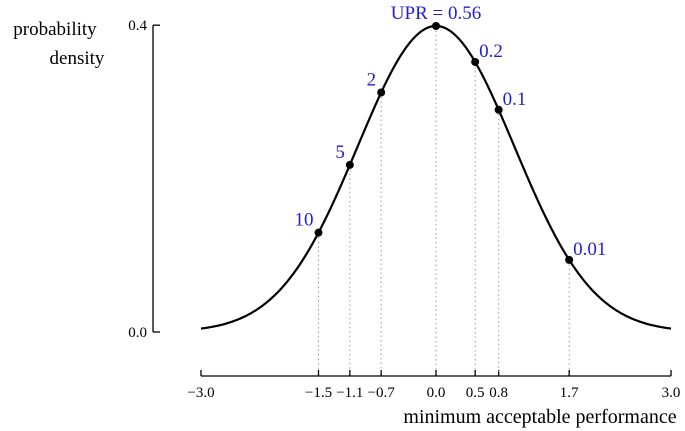 Image resolution: width=685 pixels, height=431 pixels. I want to click on x-tick-label: 3.0, so click(671, 393).